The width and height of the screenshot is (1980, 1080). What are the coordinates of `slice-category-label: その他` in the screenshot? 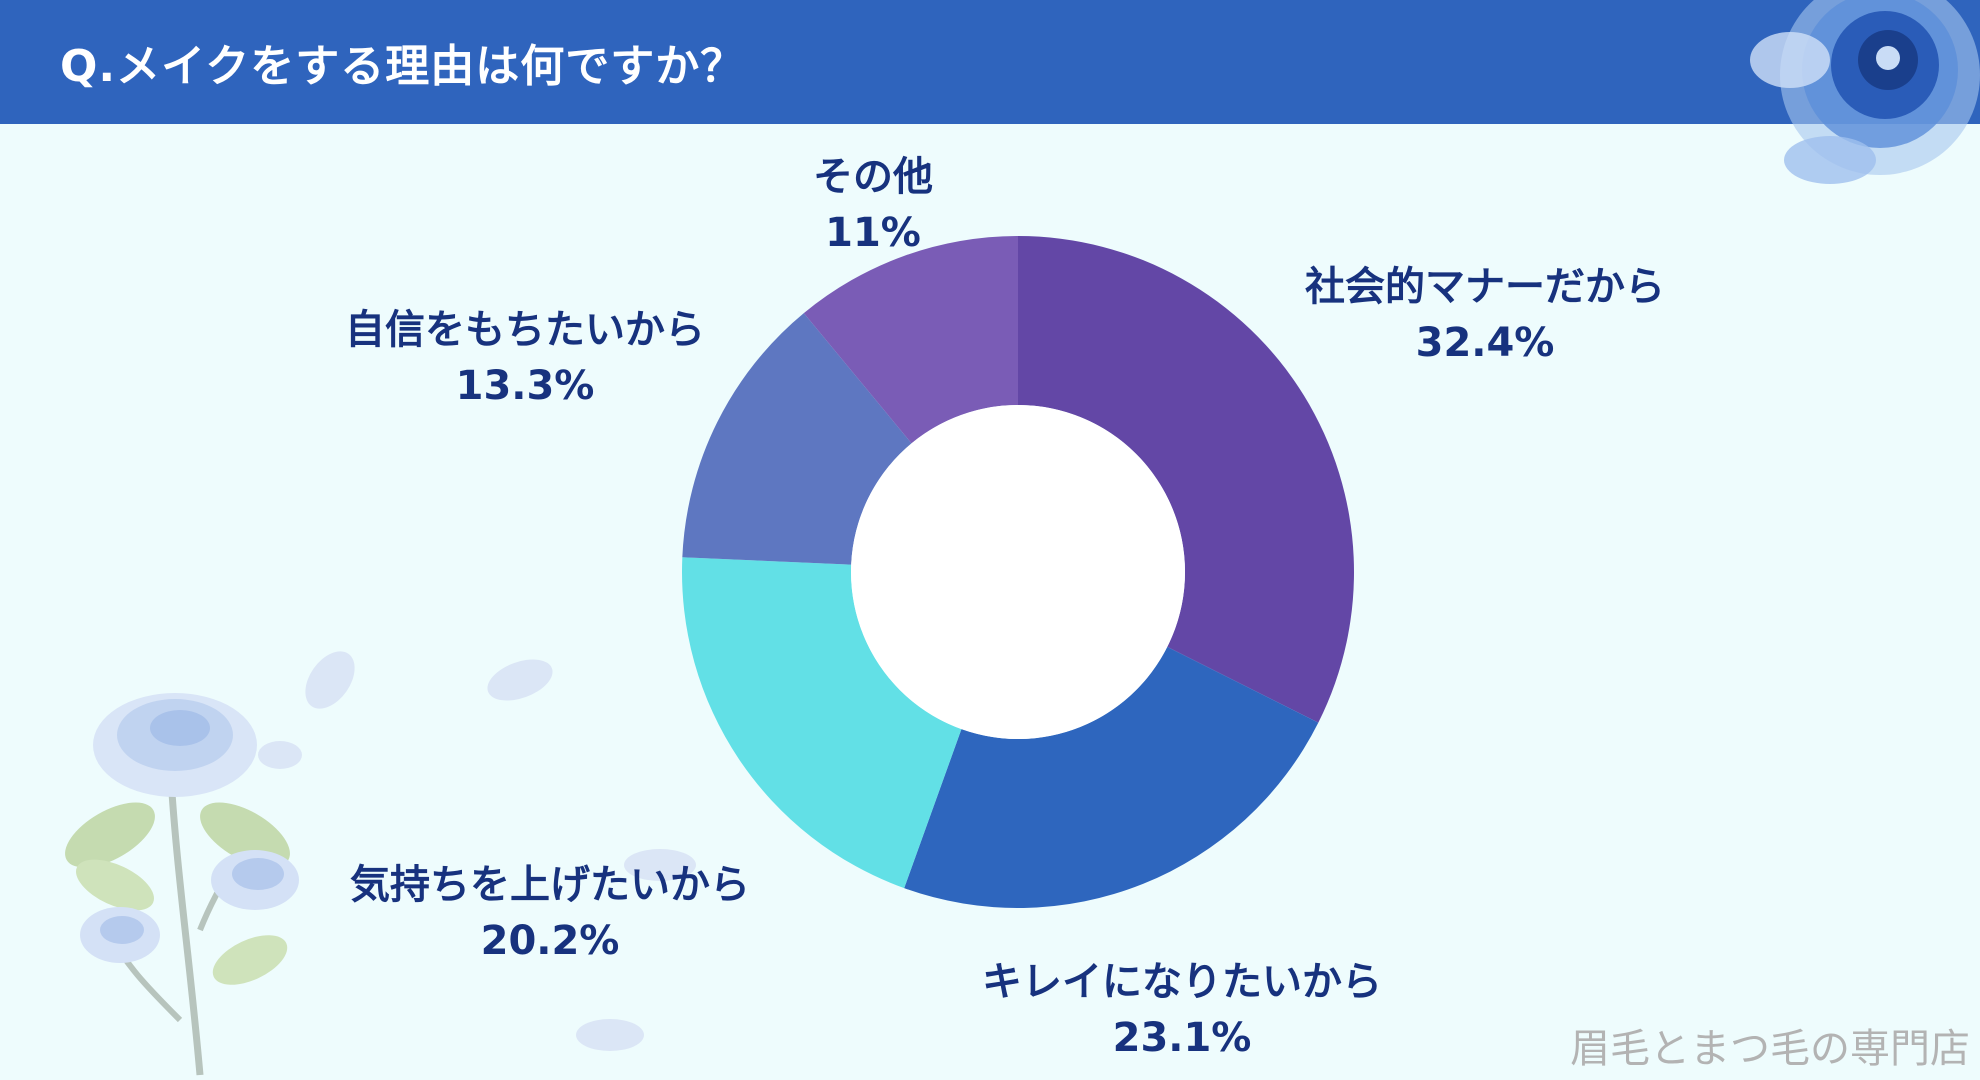 It's located at (873, 177).